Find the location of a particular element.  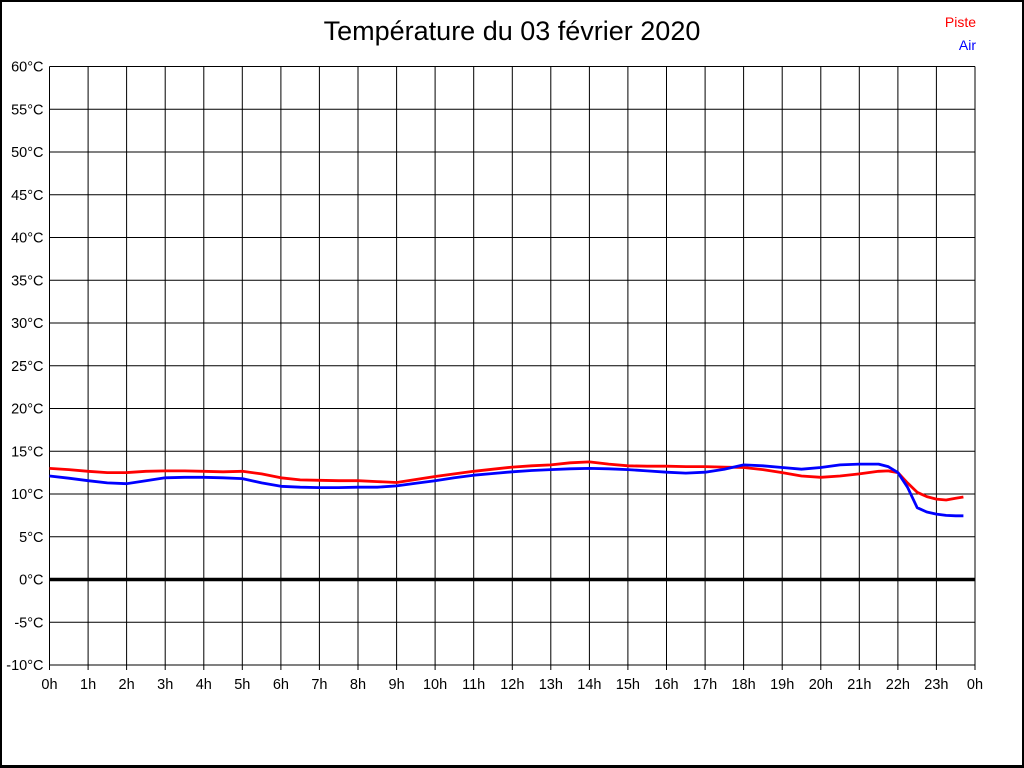

x-axis-tick-label: 16h is located at coordinates (666, 685).